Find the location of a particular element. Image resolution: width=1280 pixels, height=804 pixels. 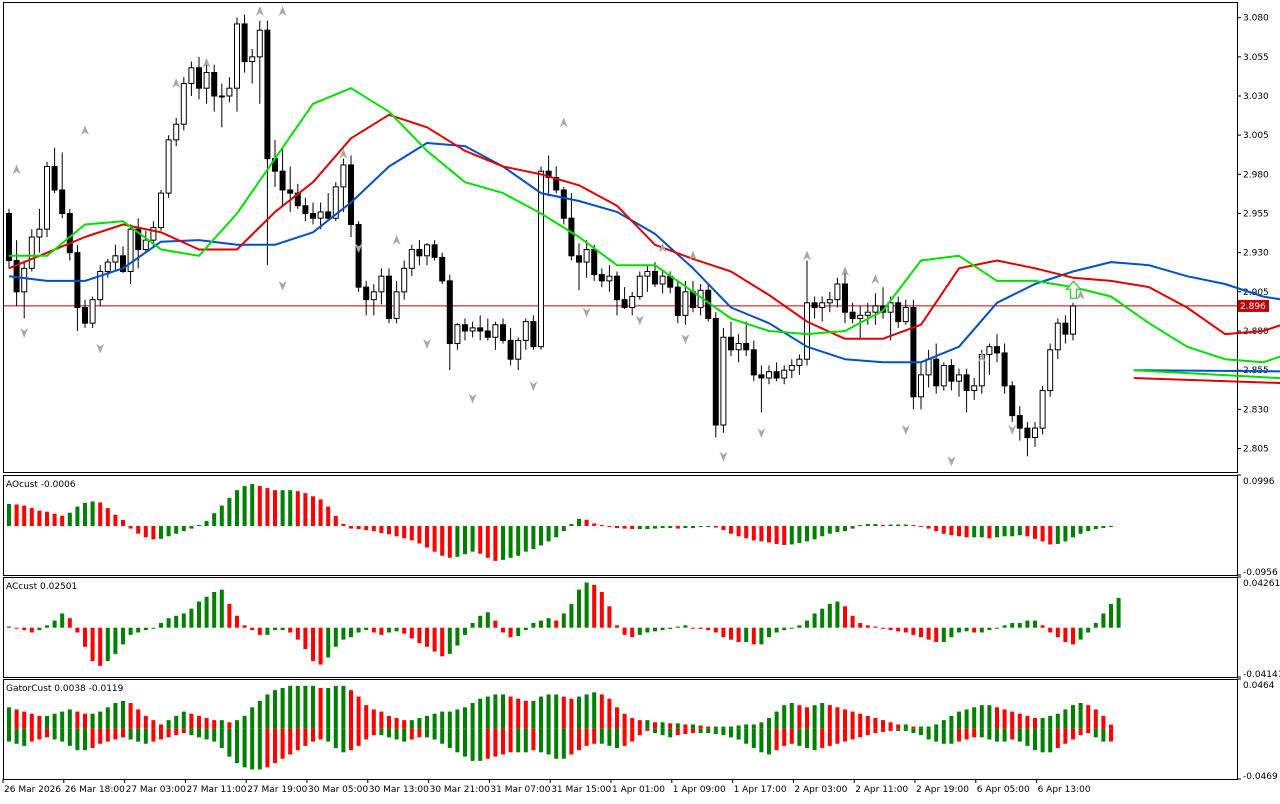

price-y-tick-label: 2.830 is located at coordinates (1256, 410).